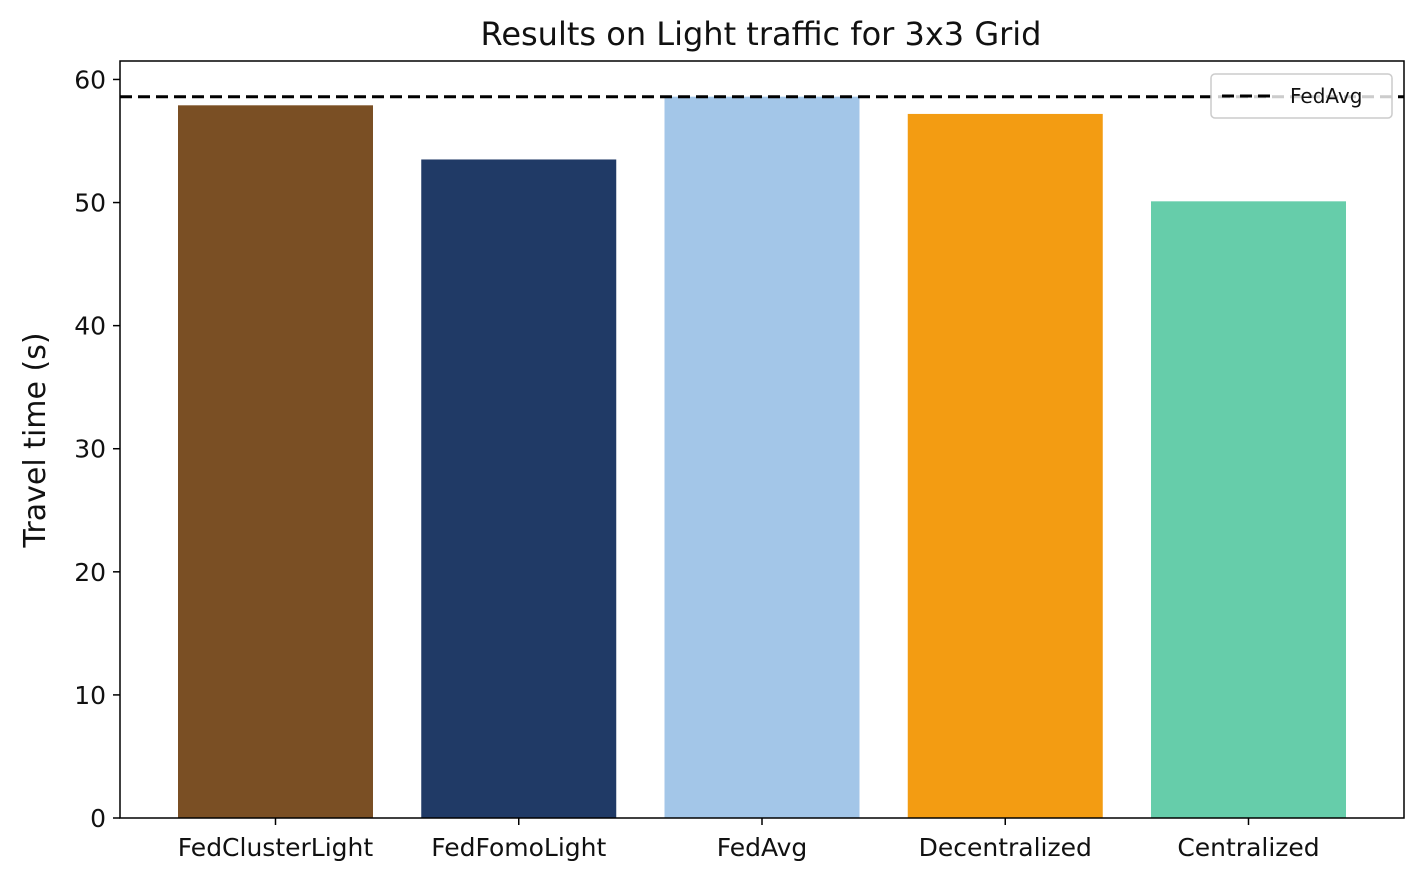  I want to click on bar-decentralized, so click(1005, 465).